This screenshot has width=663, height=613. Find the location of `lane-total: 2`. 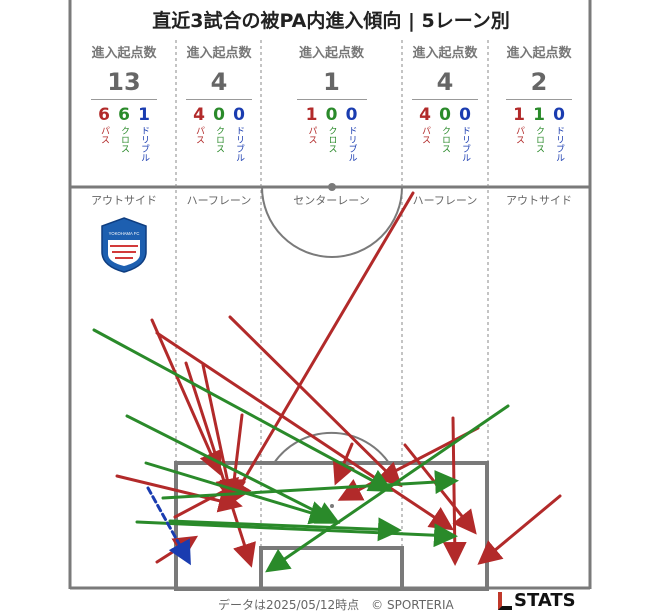

lane-total: 2 is located at coordinates (539, 82).